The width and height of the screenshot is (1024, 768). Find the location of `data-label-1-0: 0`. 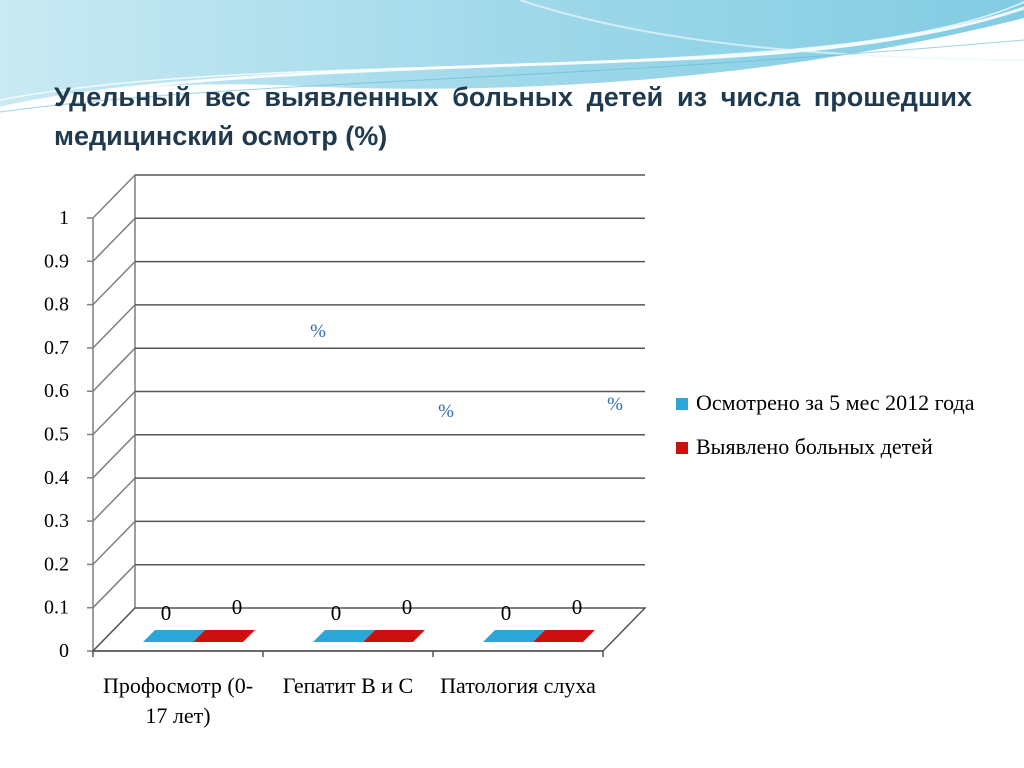

data-label-1-0: 0 is located at coordinates (237, 607).